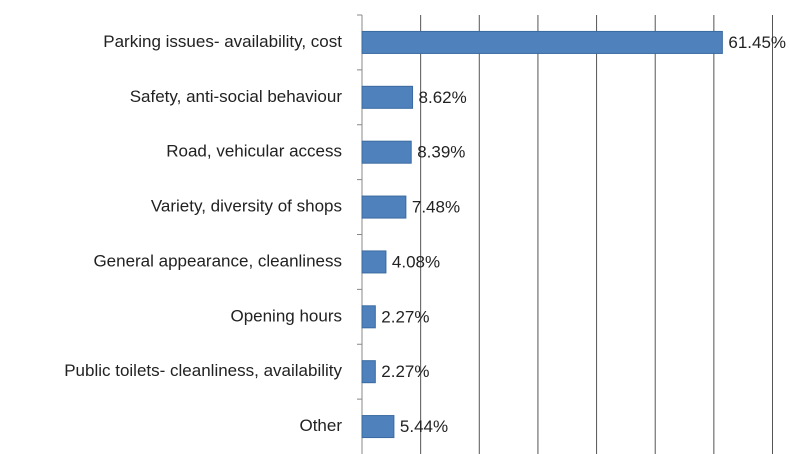  Describe the element at coordinates (236, 96) in the screenshot. I see `y-tick-label: Safety, anti-social behaviour` at that location.